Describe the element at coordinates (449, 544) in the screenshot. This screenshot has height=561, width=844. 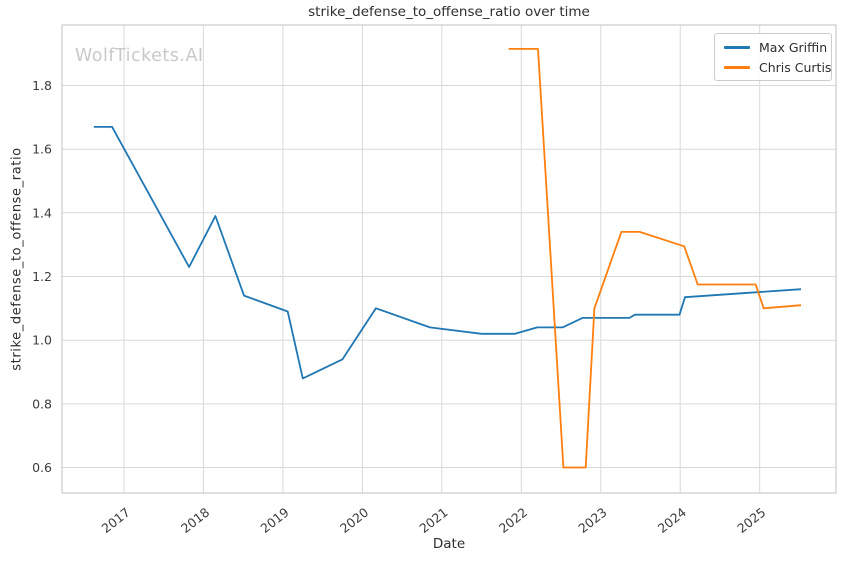
I see `x-axis-label: Date` at that location.